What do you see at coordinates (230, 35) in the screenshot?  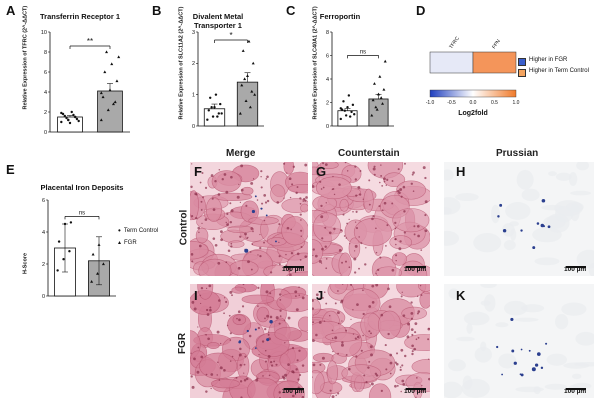 I see `significance-label: *` at bounding box center [230, 35].